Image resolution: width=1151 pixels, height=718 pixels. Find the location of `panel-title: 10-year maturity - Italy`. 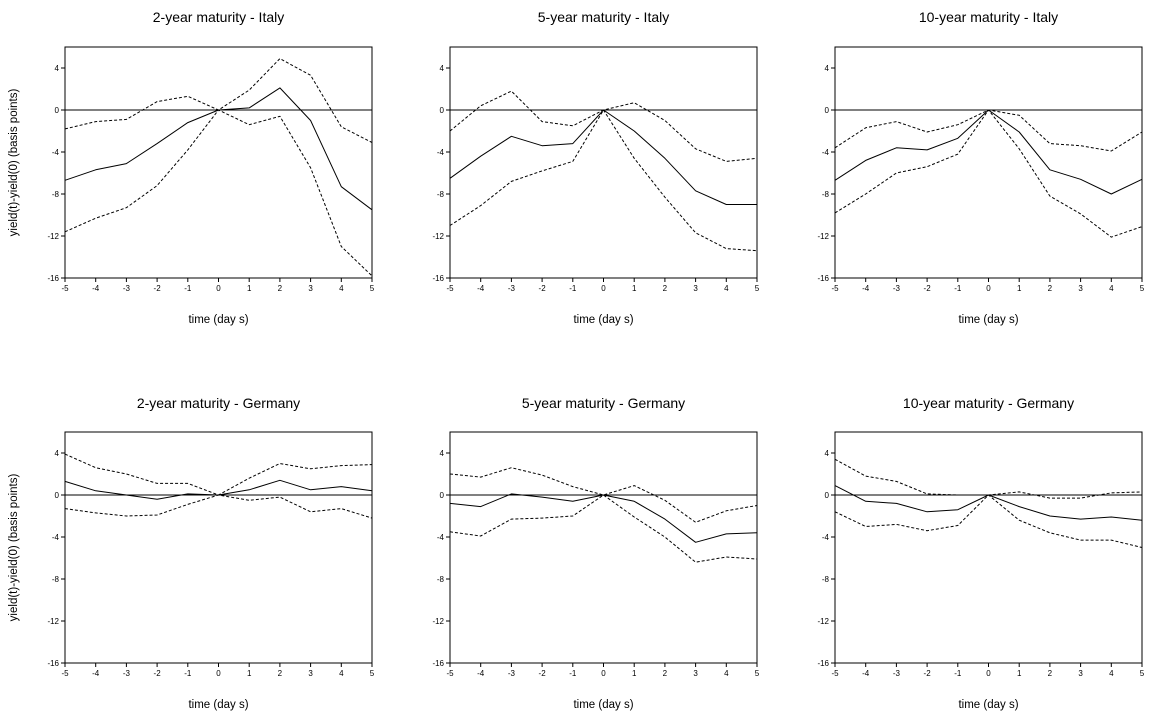

panel-title: 10-year maturity - Italy is located at coordinates (988, 17).